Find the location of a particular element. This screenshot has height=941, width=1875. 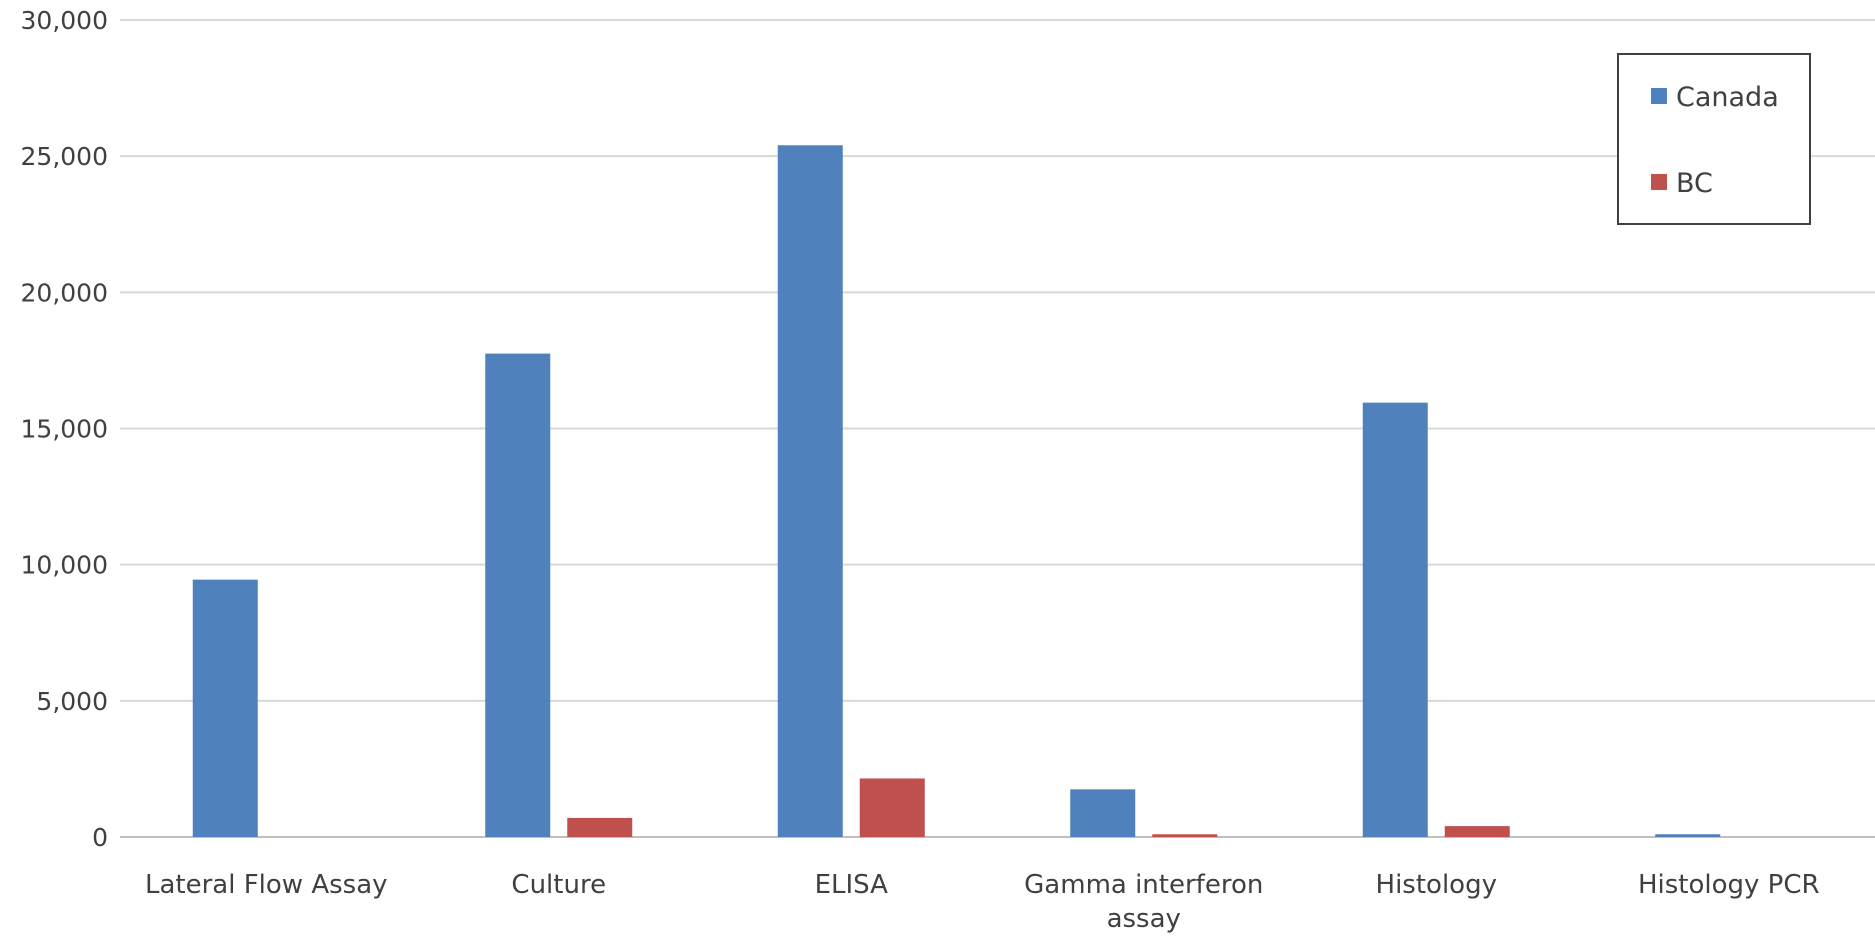

x-category-label: Lateral Flow Assay is located at coordinates (266, 885).